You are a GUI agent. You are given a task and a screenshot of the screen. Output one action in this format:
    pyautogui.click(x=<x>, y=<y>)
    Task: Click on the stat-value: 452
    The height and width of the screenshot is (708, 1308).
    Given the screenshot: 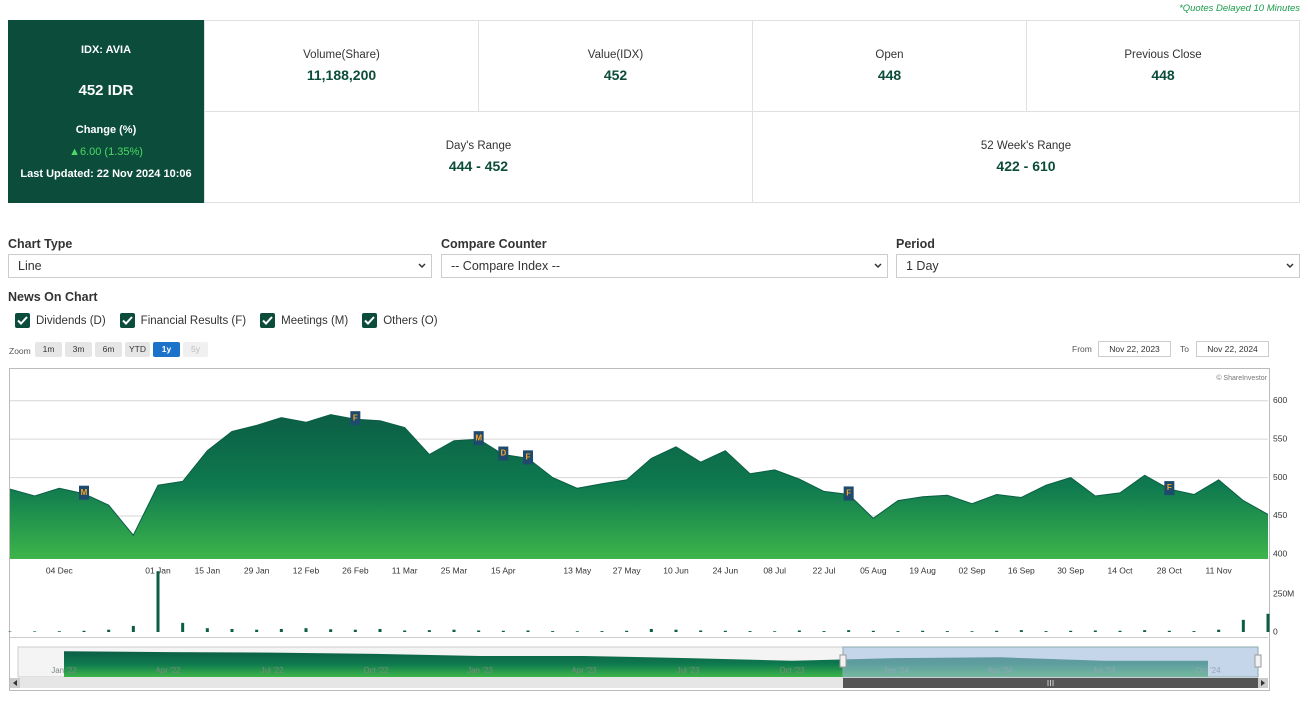 What is the action you would take?
    pyautogui.click(x=615, y=75)
    